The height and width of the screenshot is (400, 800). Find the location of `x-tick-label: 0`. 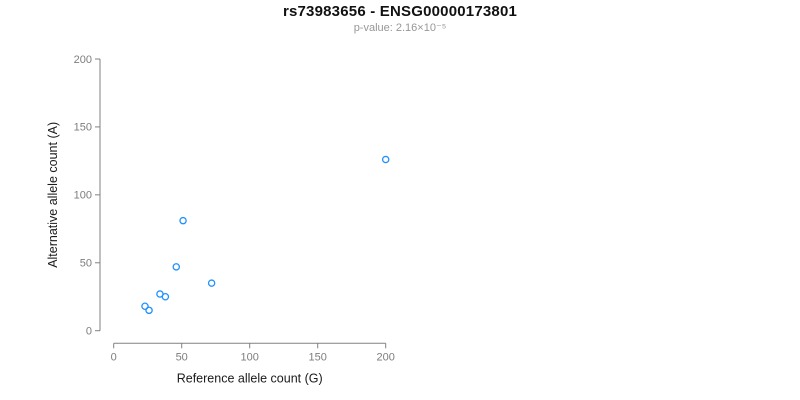

x-tick-label: 0 is located at coordinates (114, 357).